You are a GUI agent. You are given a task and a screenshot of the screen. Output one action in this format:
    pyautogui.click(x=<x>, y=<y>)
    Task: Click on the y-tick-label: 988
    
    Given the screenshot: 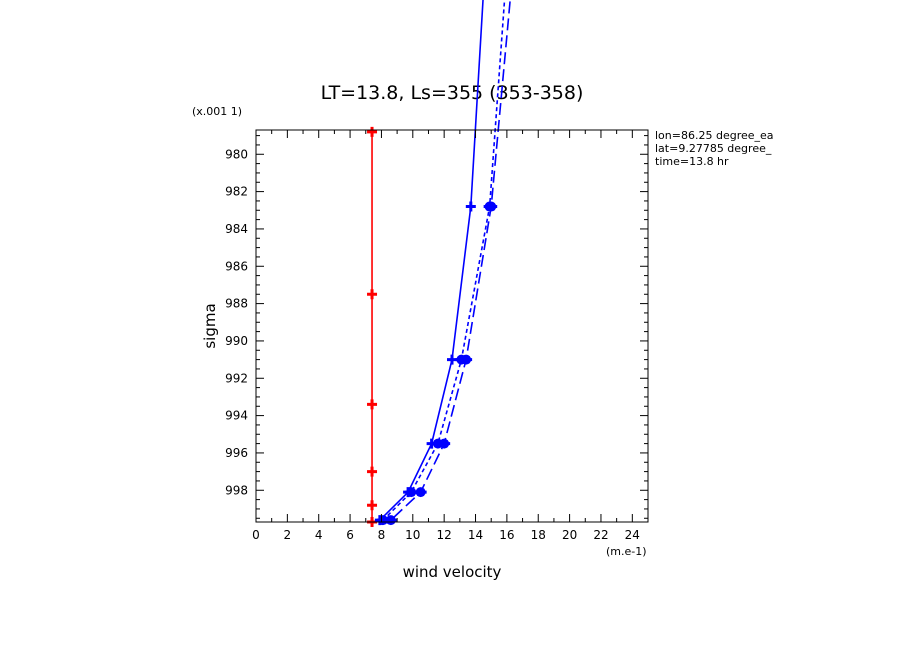 What is the action you would take?
    pyautogui.click(x=236, y=304)
    